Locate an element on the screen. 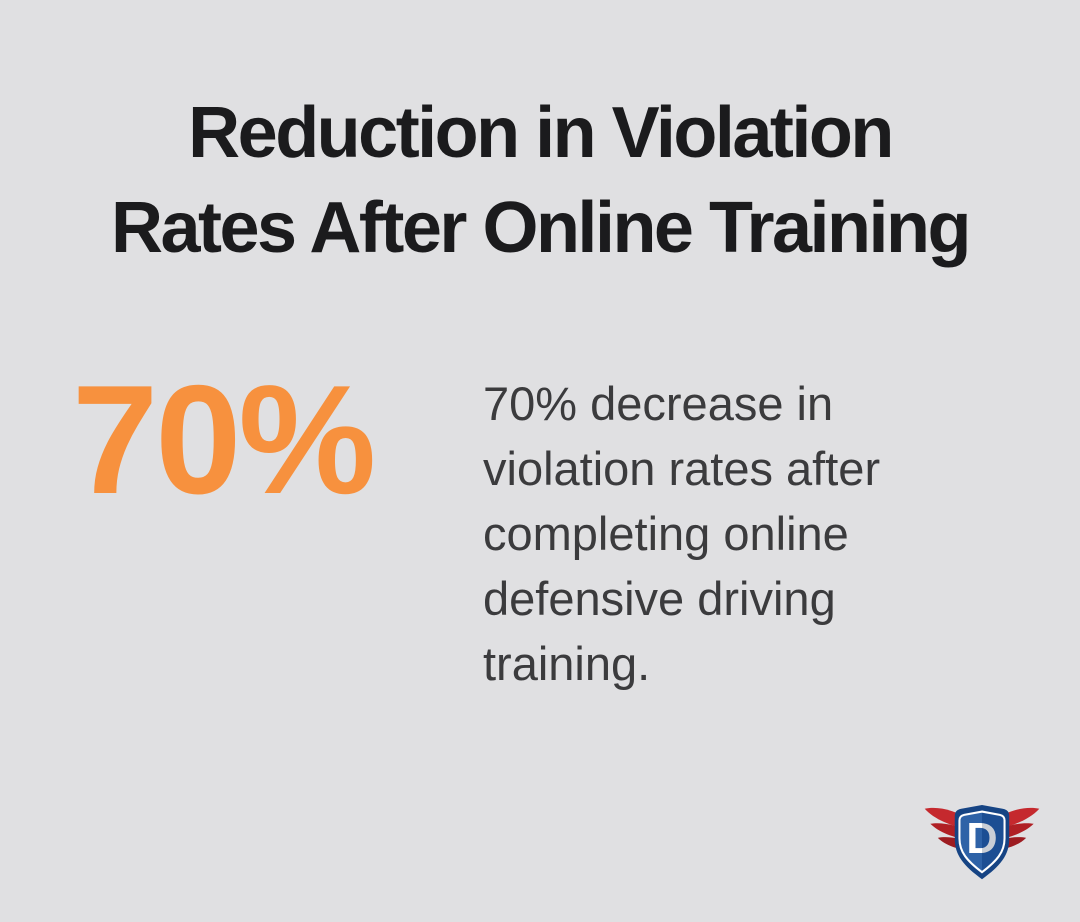 The image size is (1080, 922). stat-description-line: violation rates after is located at coordinates (682, 468).